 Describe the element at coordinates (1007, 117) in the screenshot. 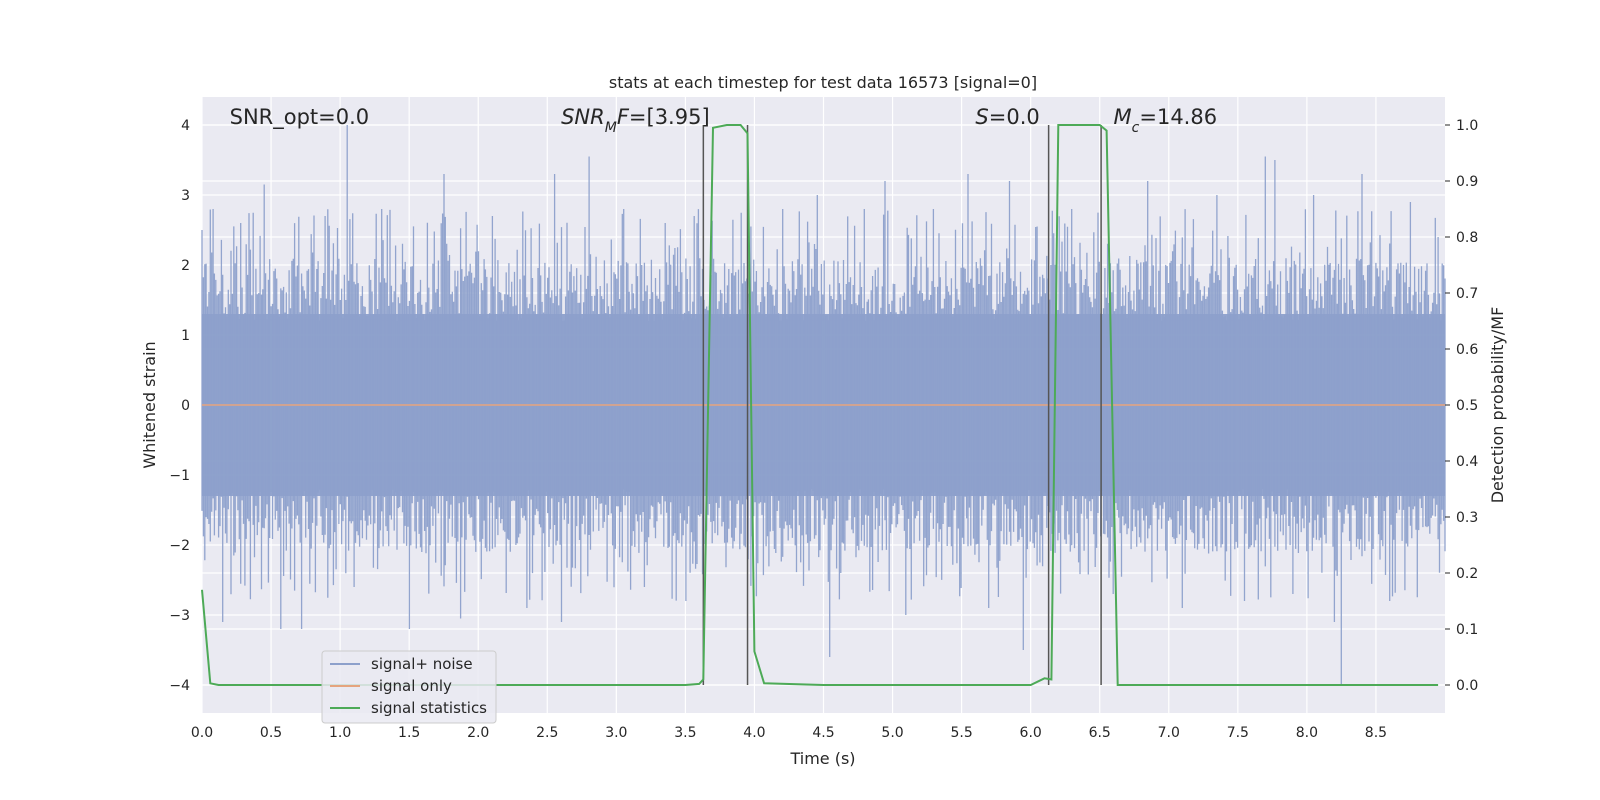

I see `annotation-text: S=0.0` at that location.